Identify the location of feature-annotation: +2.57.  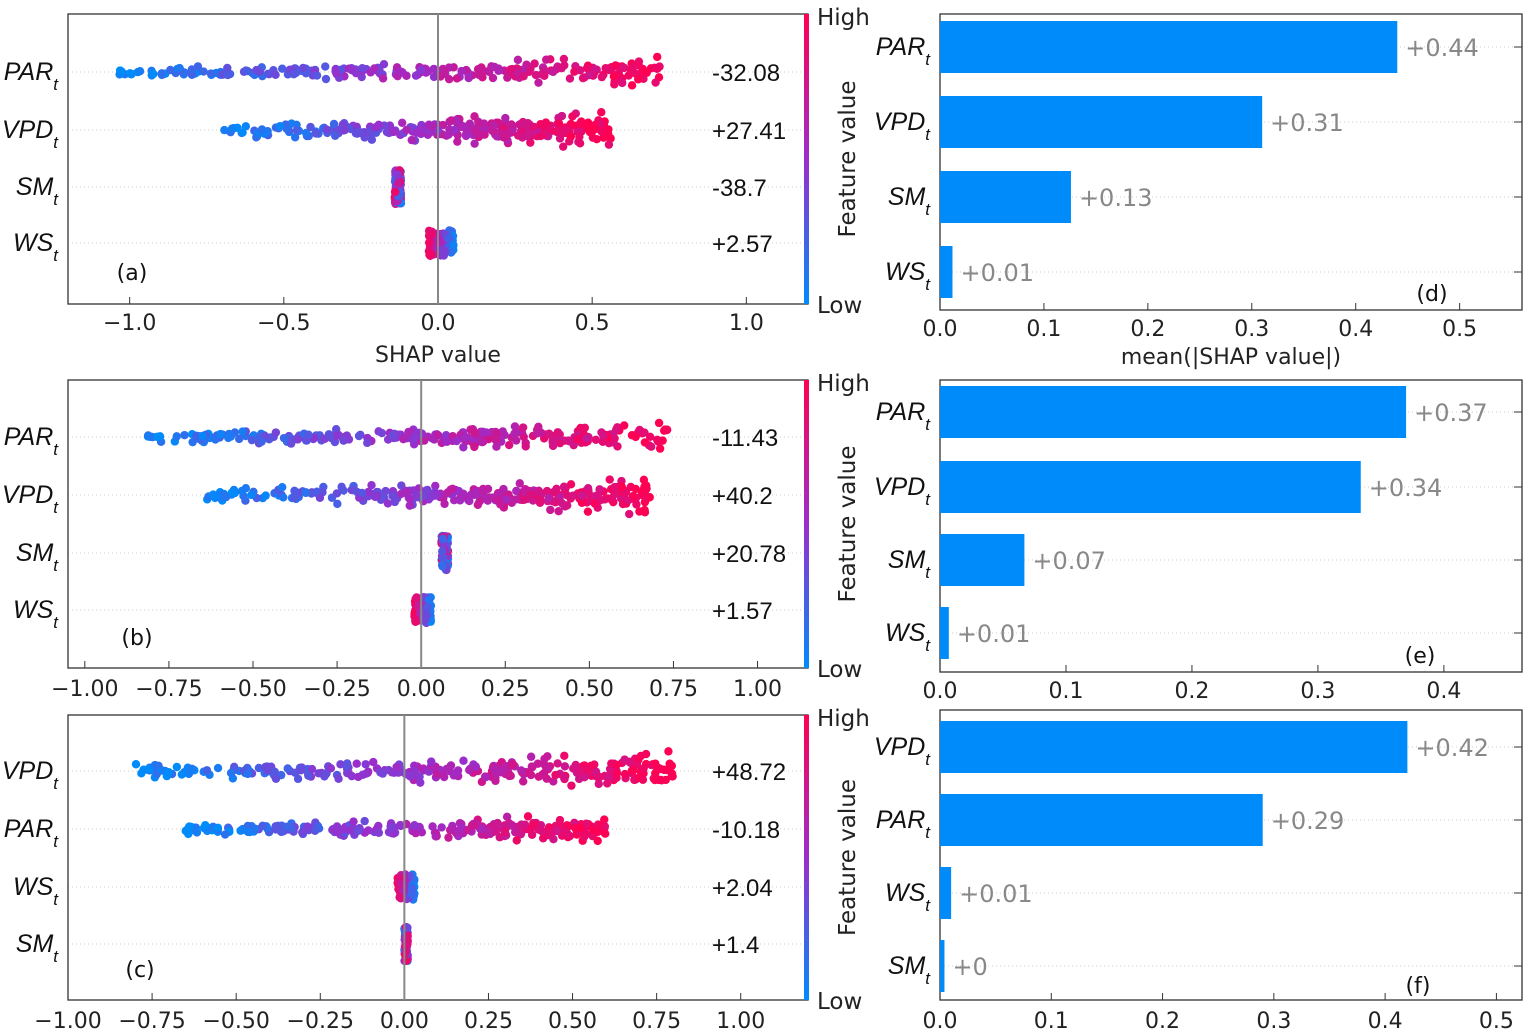
(742, 244).